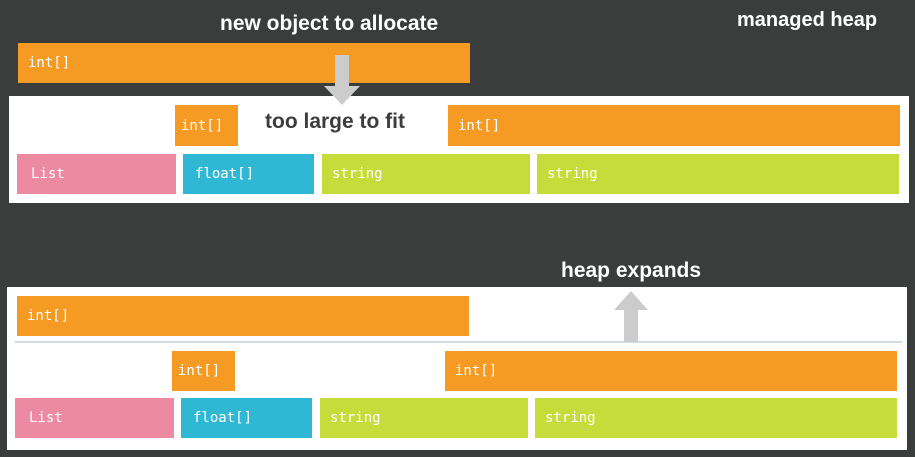 Image resolution: width=915 pixels, height=457 pixels. I want to click on arrow-up-icon, so click(631, 316).